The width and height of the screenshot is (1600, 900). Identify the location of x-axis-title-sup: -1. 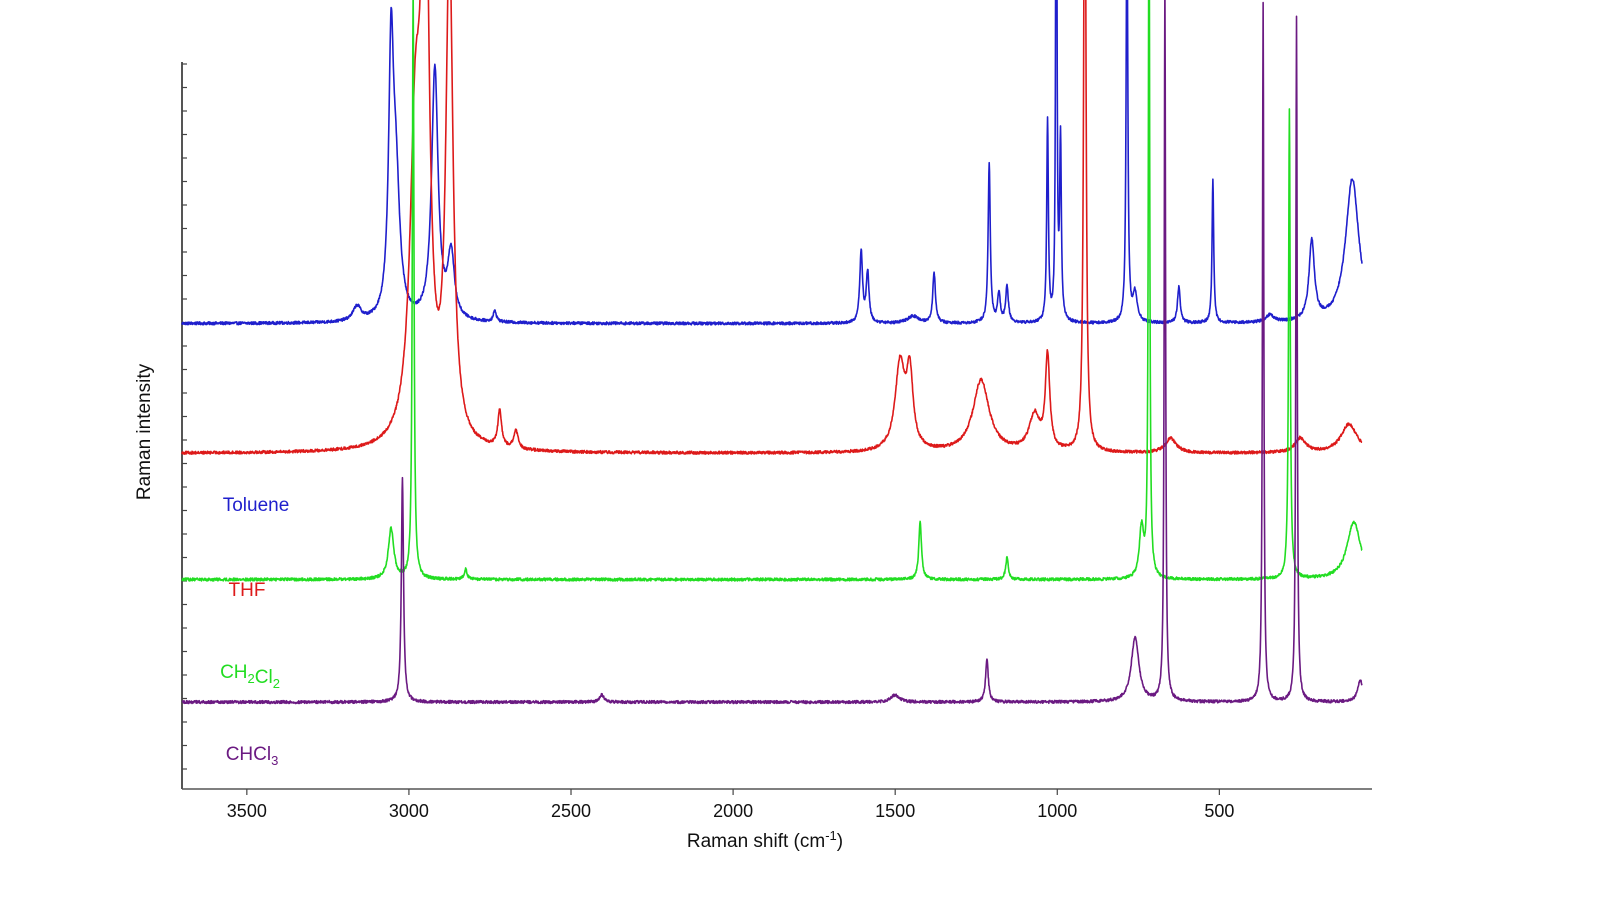
(831, 835).